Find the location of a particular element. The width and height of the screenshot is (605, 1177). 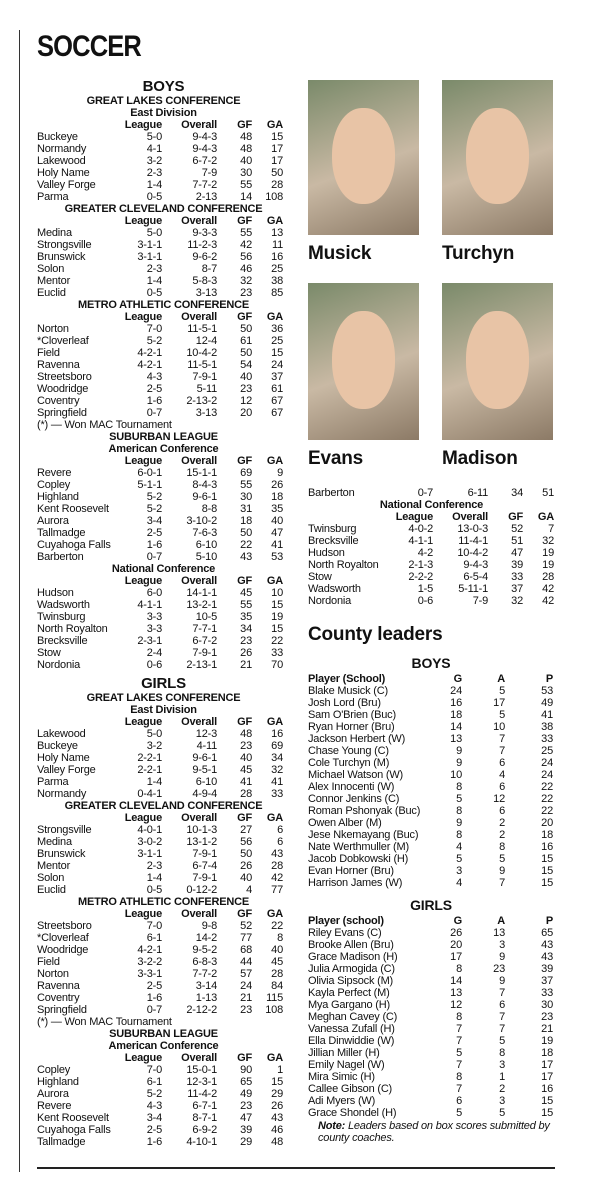

standing-cell: 84 is located at coordinates (277, 986).